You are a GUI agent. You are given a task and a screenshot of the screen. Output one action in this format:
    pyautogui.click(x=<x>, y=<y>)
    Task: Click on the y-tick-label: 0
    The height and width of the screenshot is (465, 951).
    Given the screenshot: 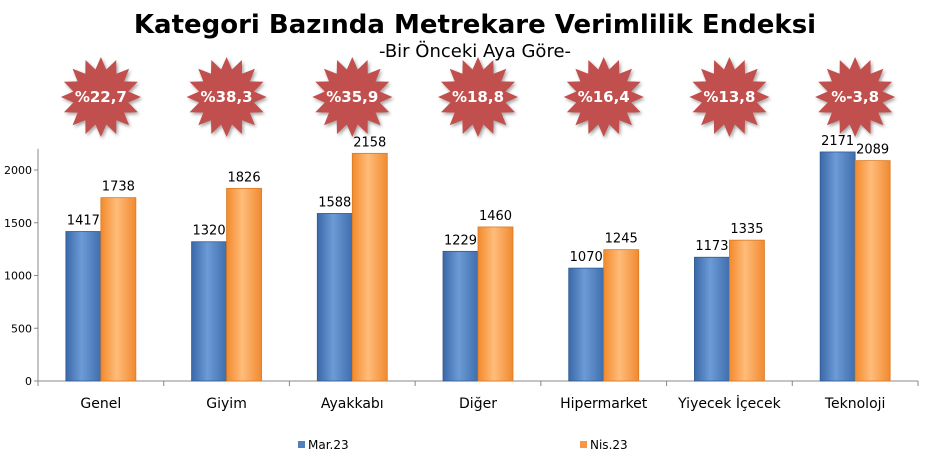 What is the action you would take?
    pyautogui.click(x=28, y=381)
    